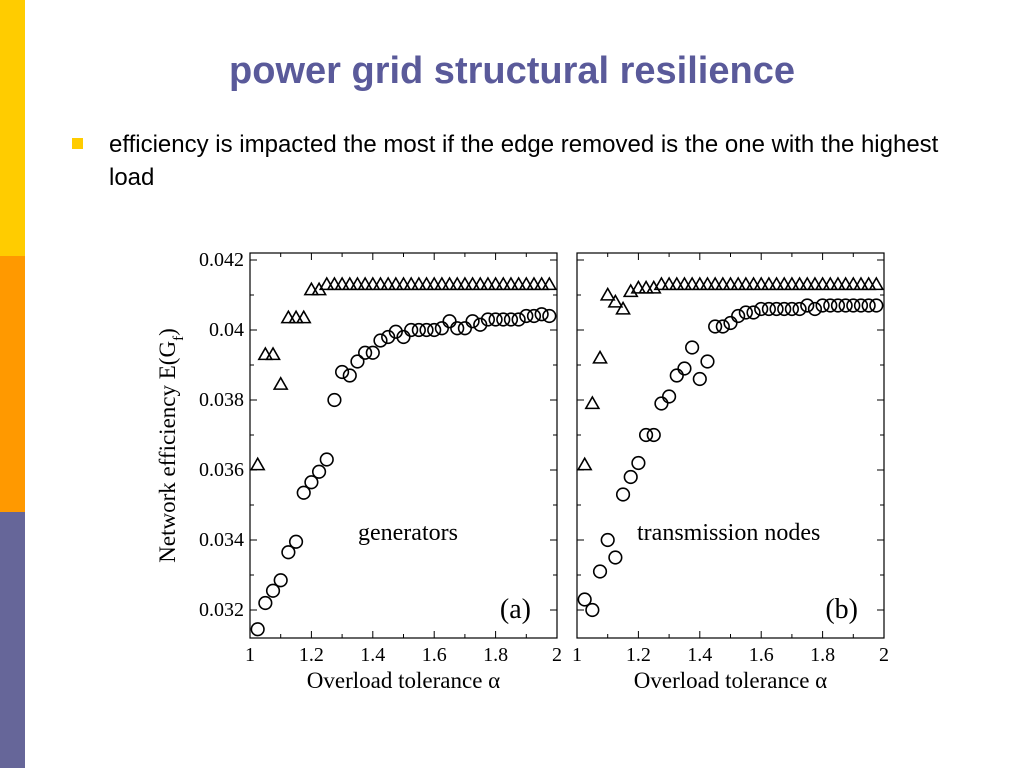 The width and height of the screenshot is (1024, 768). Describe the element at coordinates (221, 260) in the screenshot. I see `y-tick-label: 0.042` at that location.